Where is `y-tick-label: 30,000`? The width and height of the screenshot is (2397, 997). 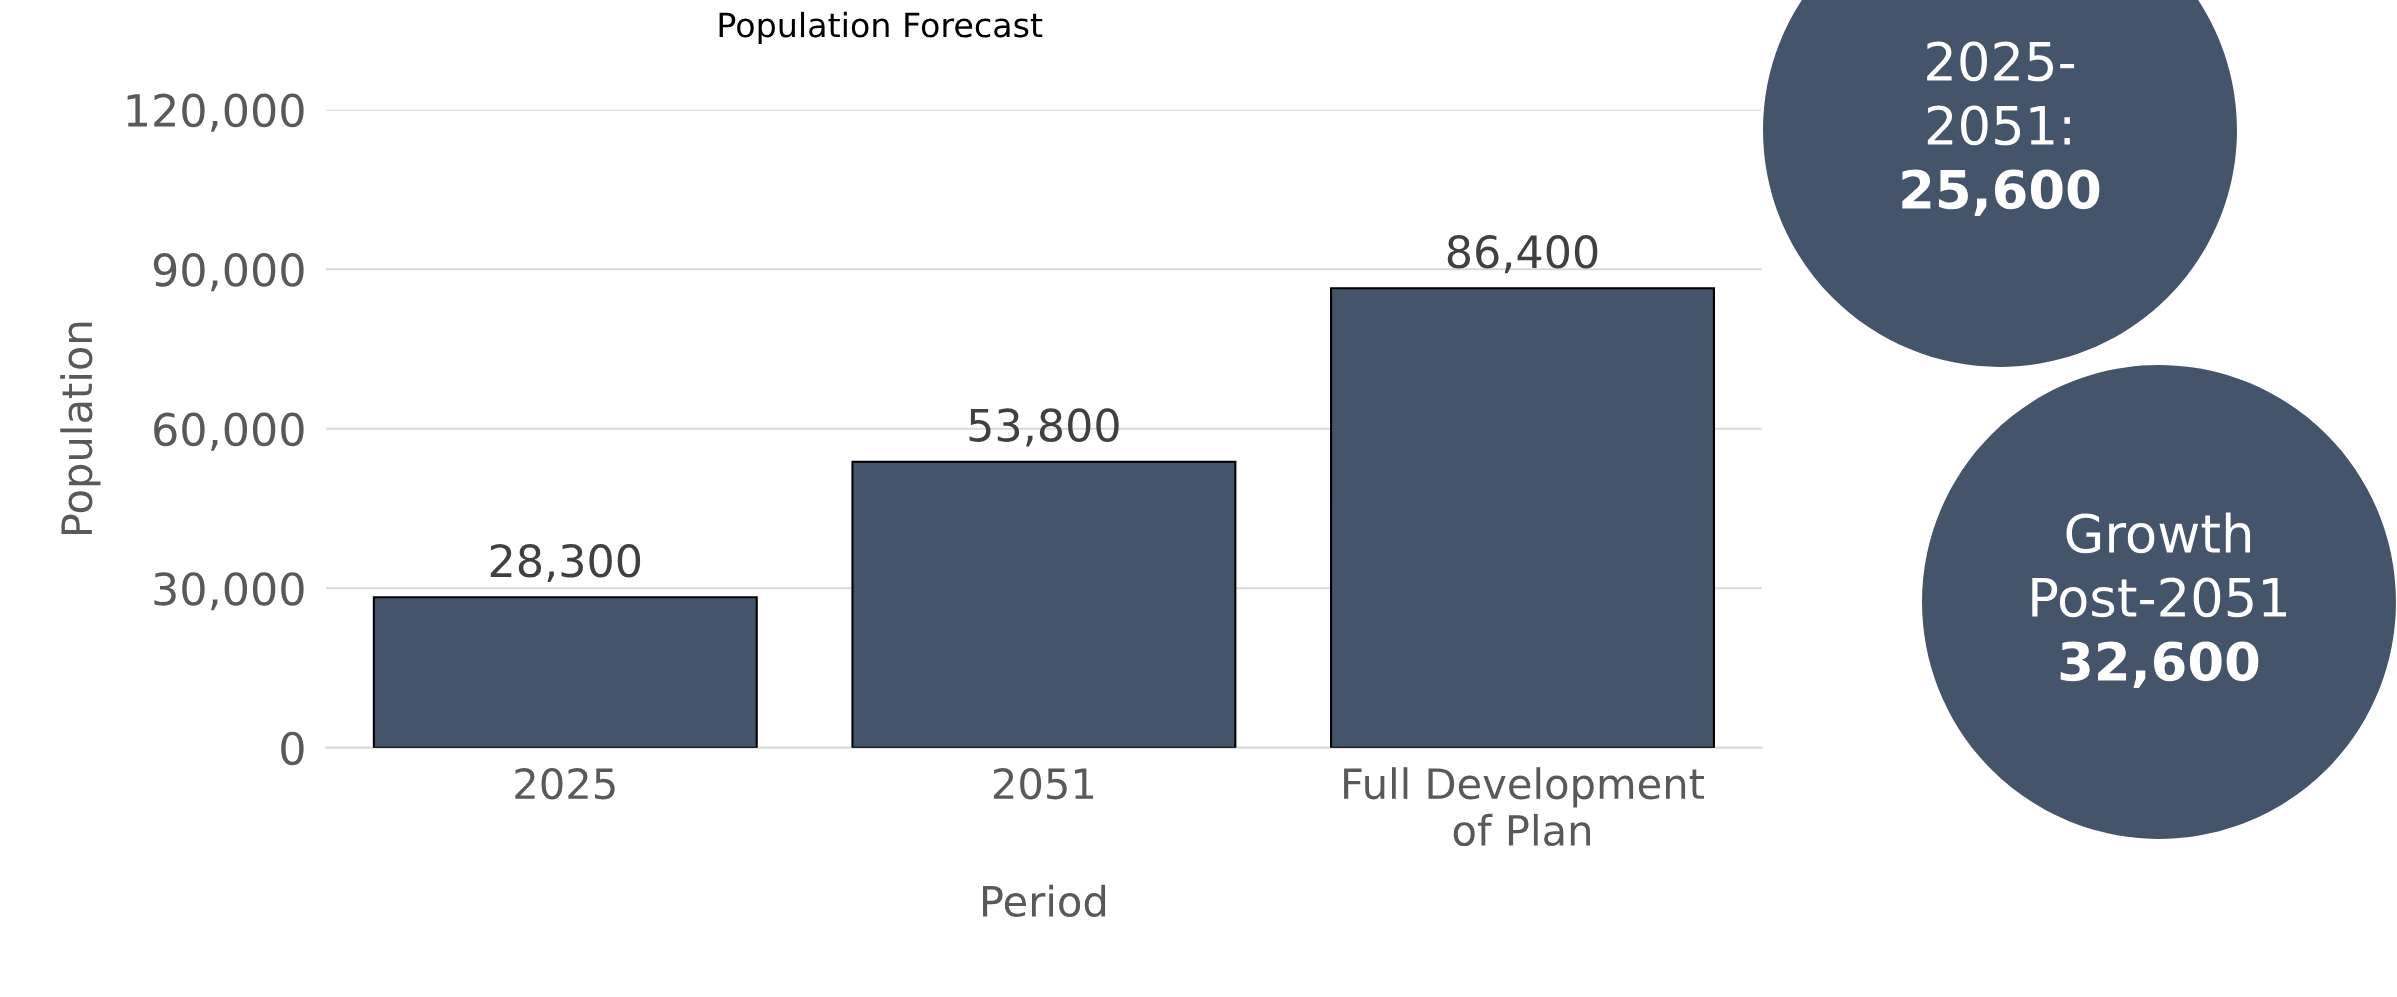 y-tick-label: 30,000 is located at coordinates (229, 591).